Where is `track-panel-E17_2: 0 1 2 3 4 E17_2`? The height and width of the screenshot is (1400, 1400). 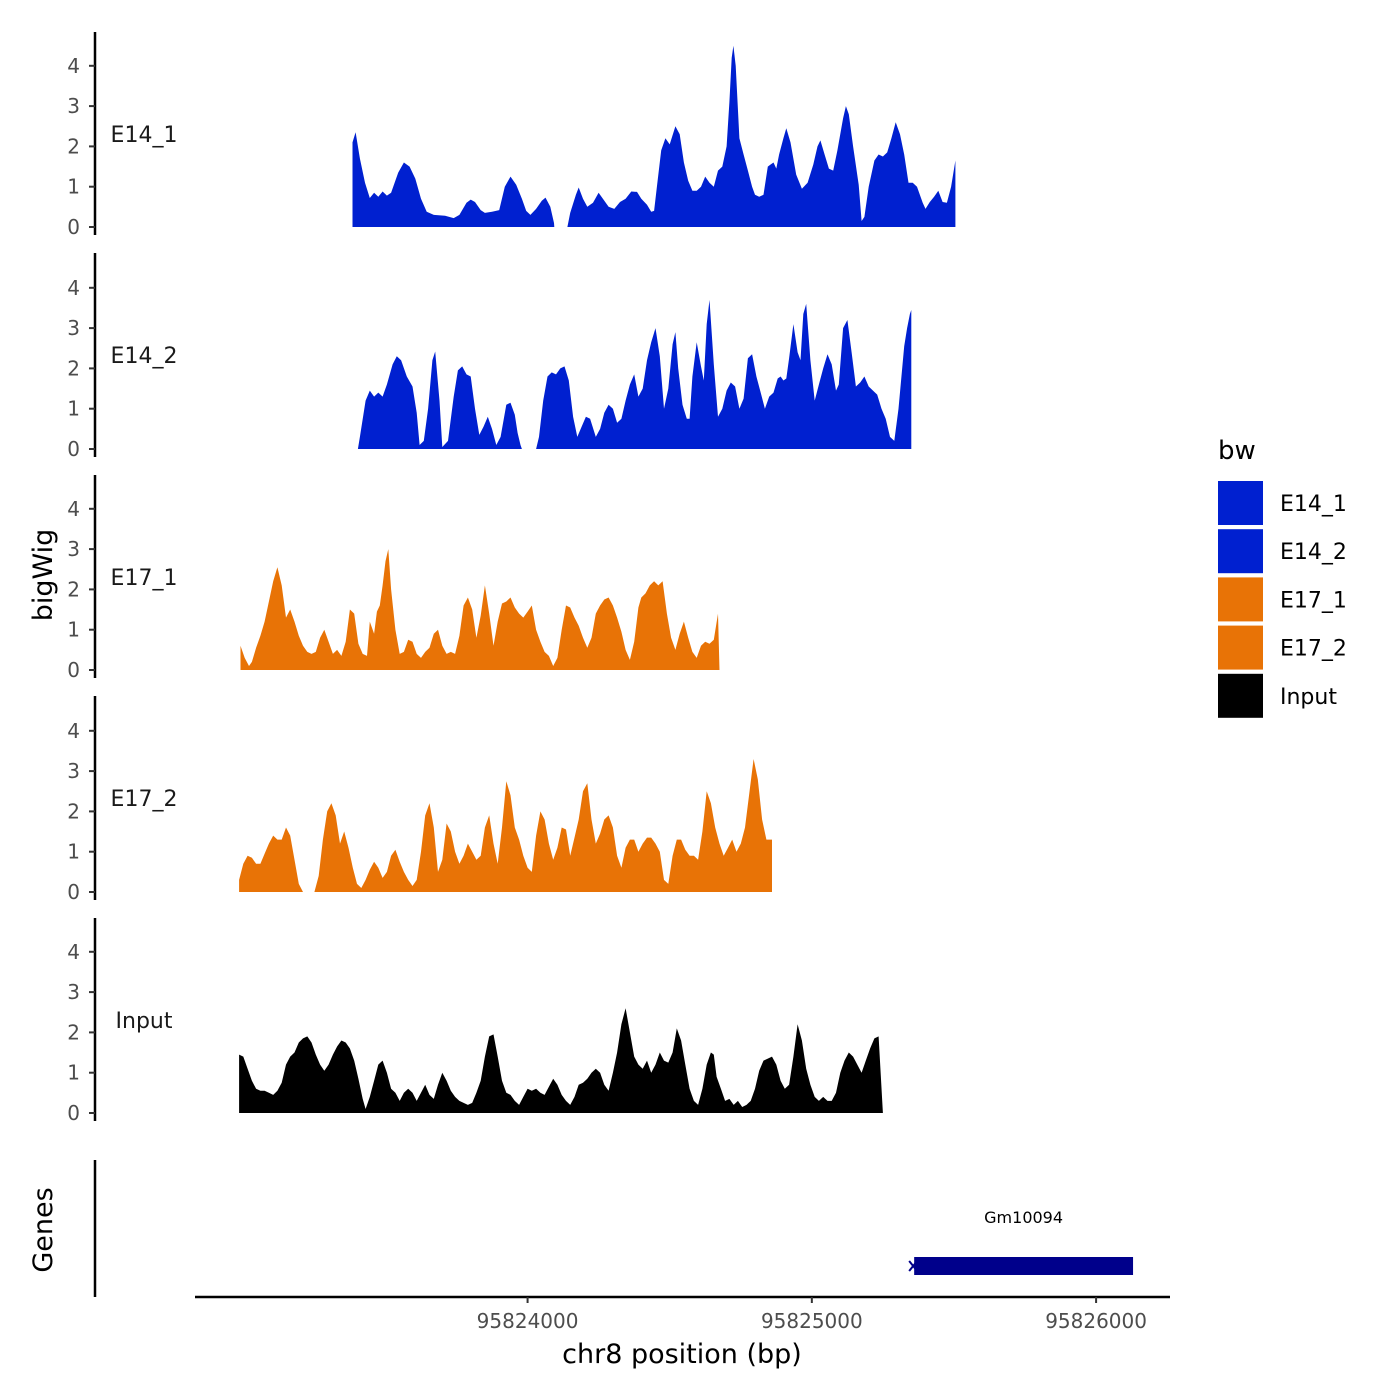 track-panel-E17_2: 0 1 2 3 4 E17_2 is located at coordinates (419, 800).